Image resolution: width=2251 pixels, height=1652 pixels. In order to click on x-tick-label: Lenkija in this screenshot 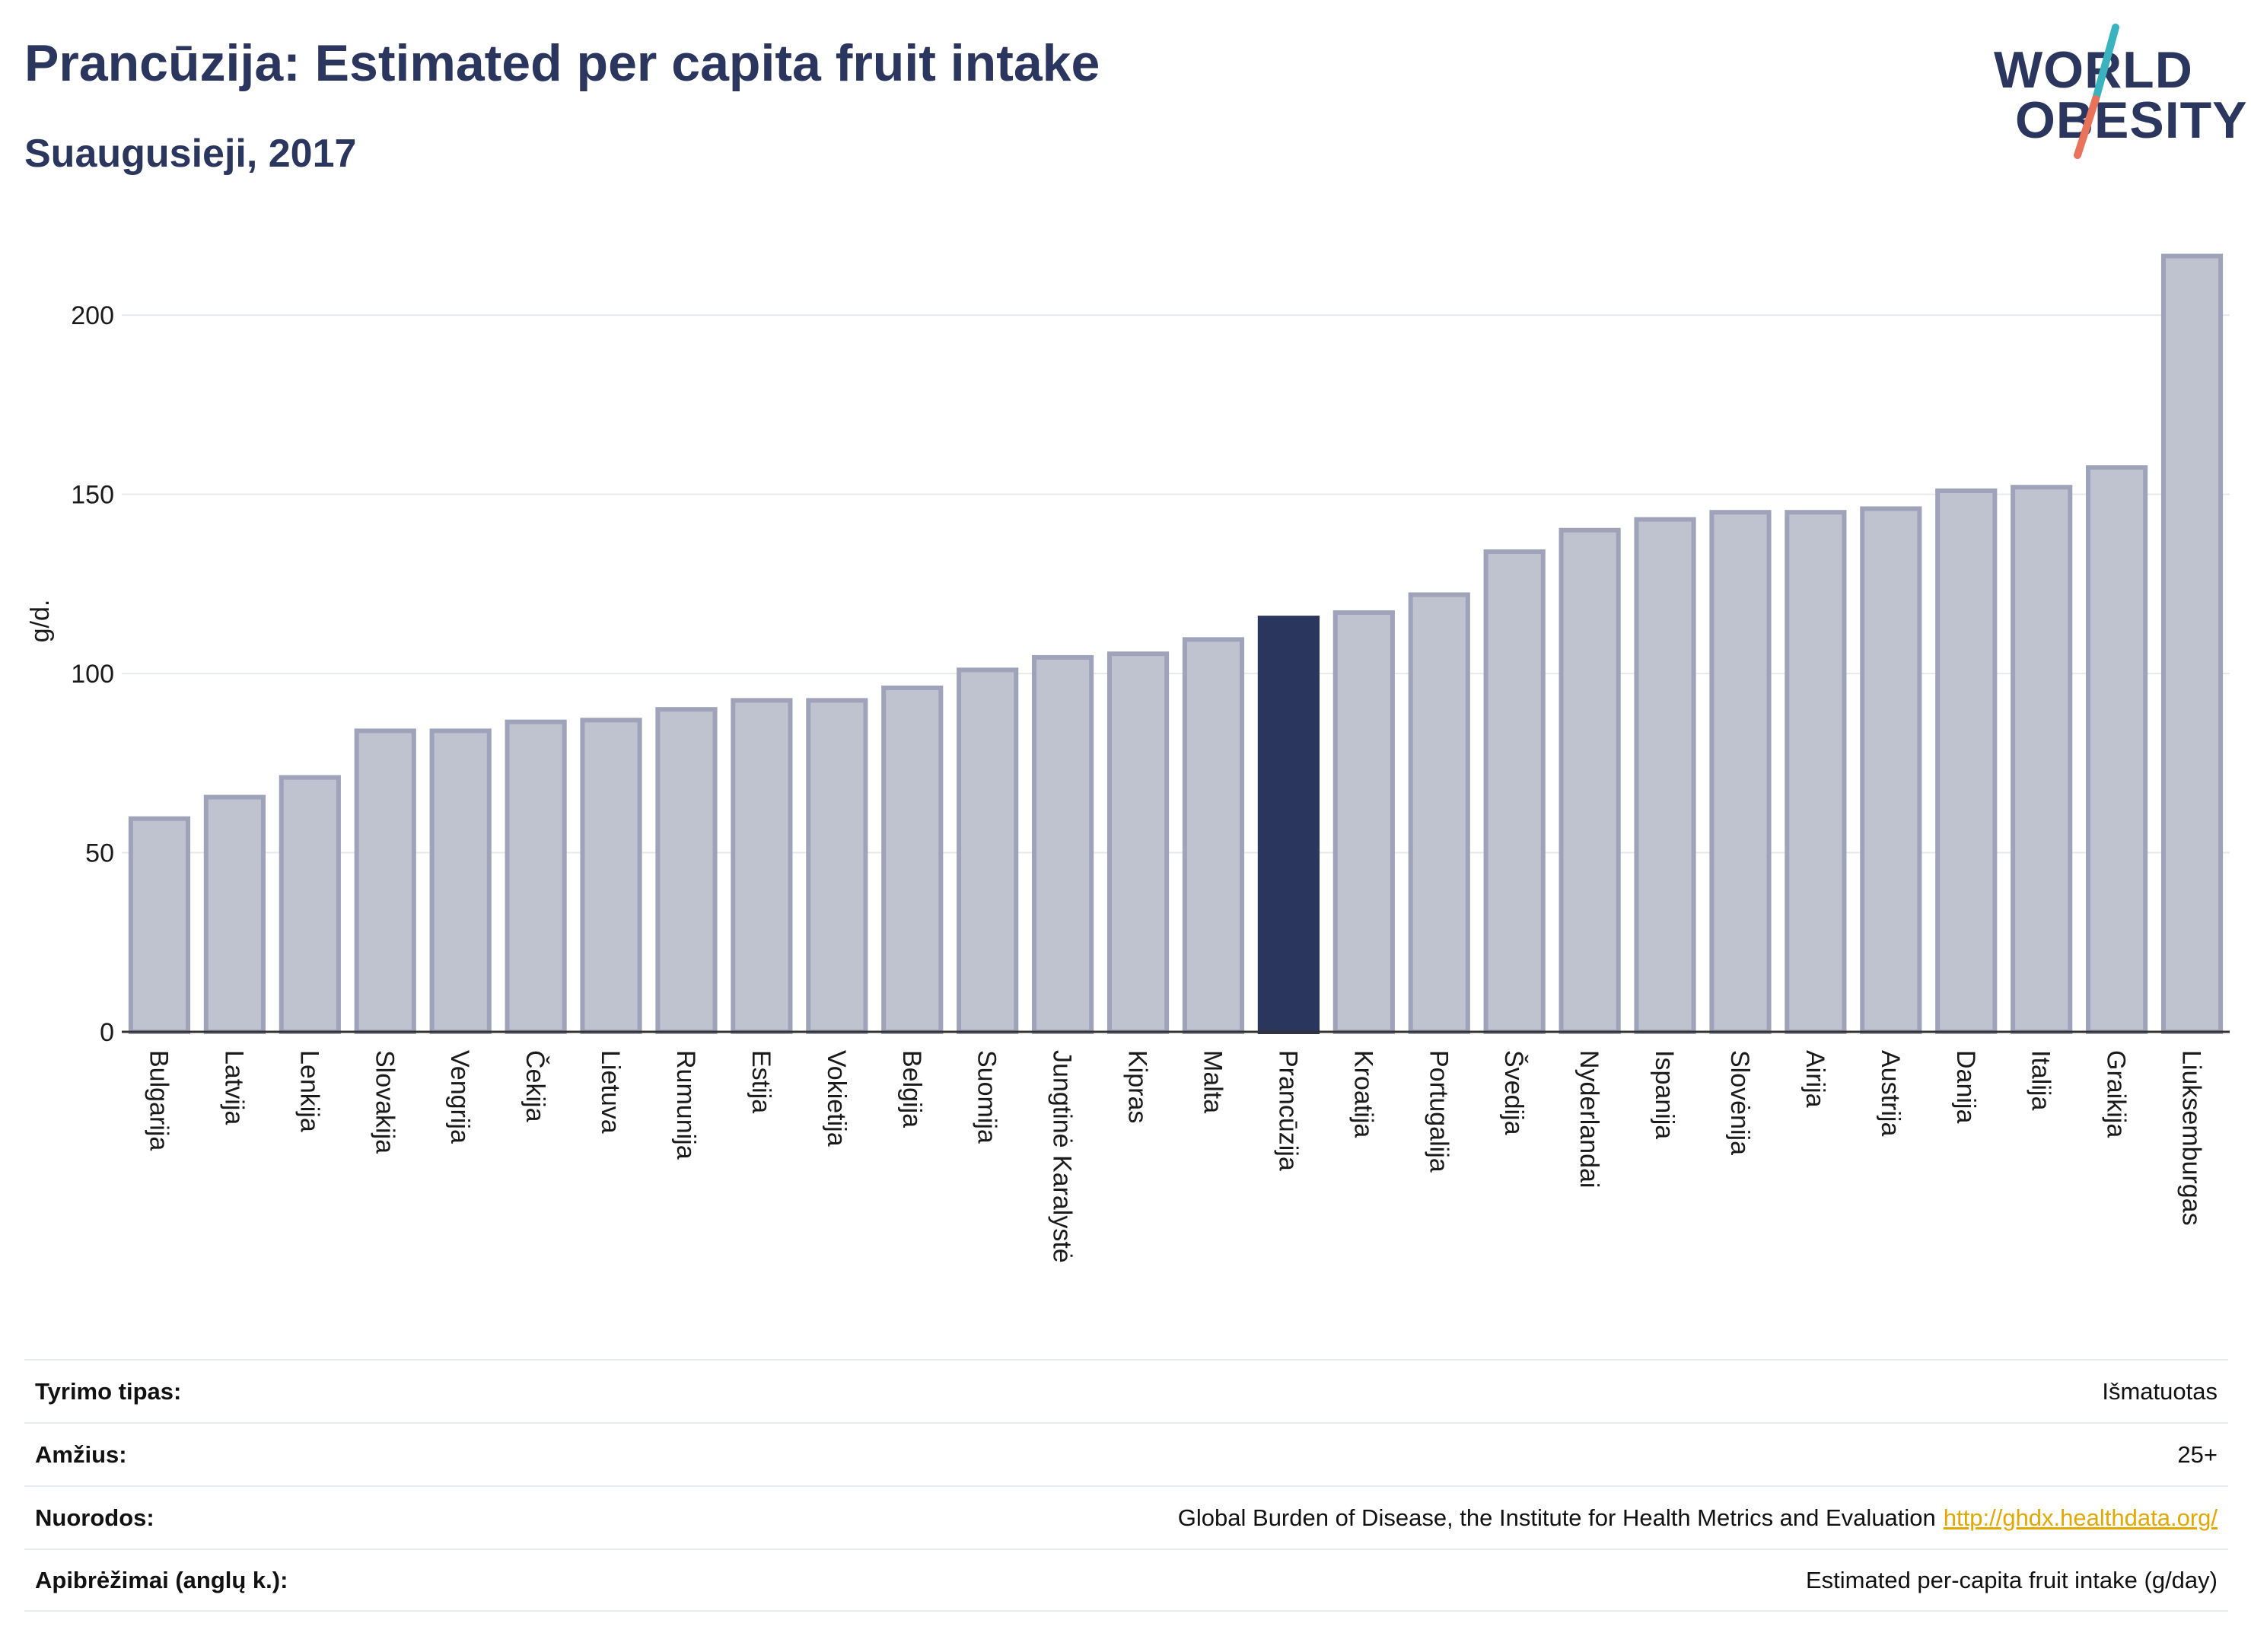, I will do `click(309, 1091)`.